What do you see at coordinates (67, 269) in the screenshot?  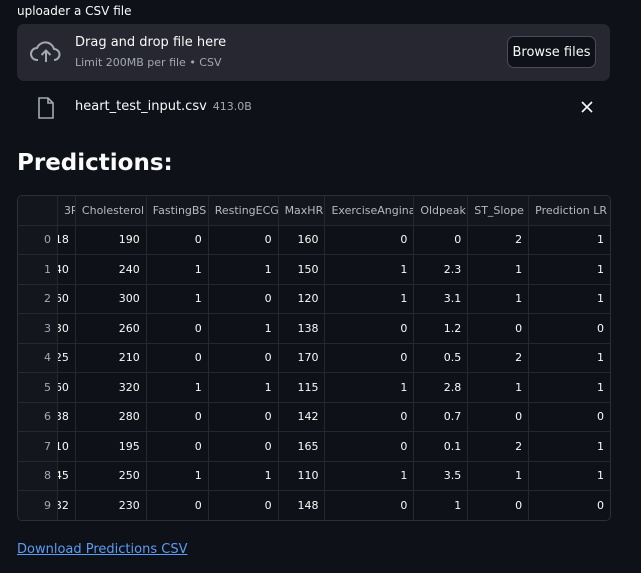 I see `table-cell: 40` at bounding box center [67, 269].